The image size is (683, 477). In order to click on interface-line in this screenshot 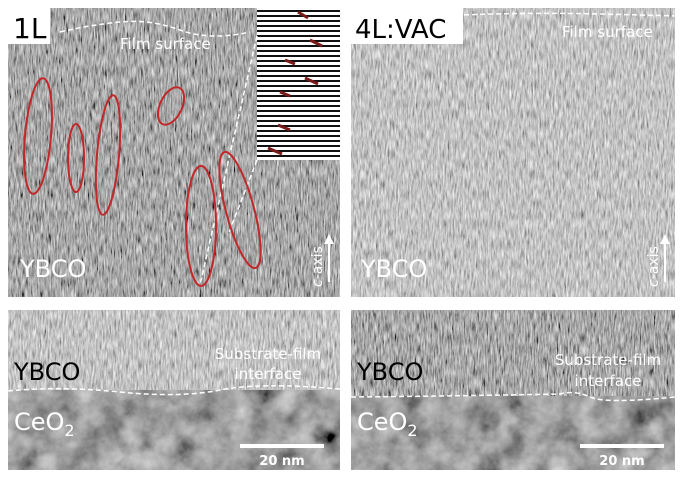, I will do `click(513, 396)`.